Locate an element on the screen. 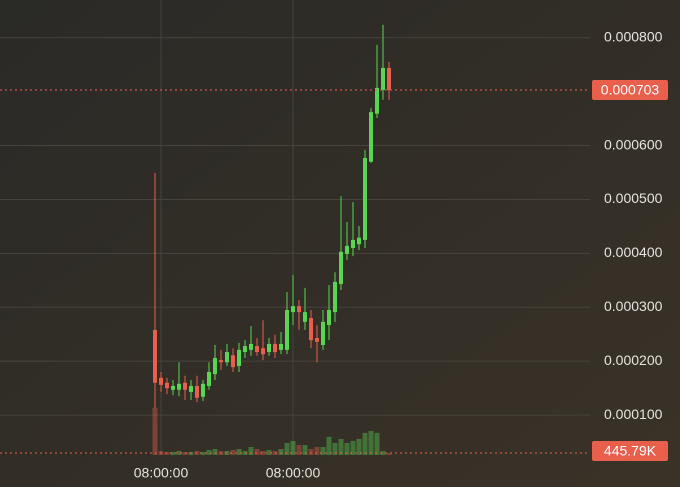 This screenshot has width=680, height=487. volume-badge is located at coordinates (630, 450).